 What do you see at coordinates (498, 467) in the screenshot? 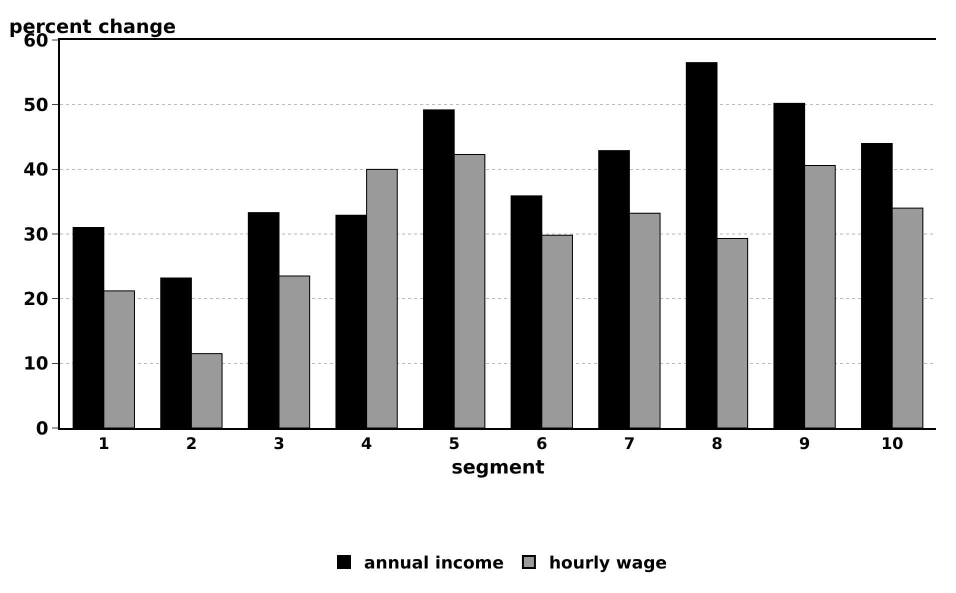
I see `x-axis-title: segment` at bounding box center [498, 467].